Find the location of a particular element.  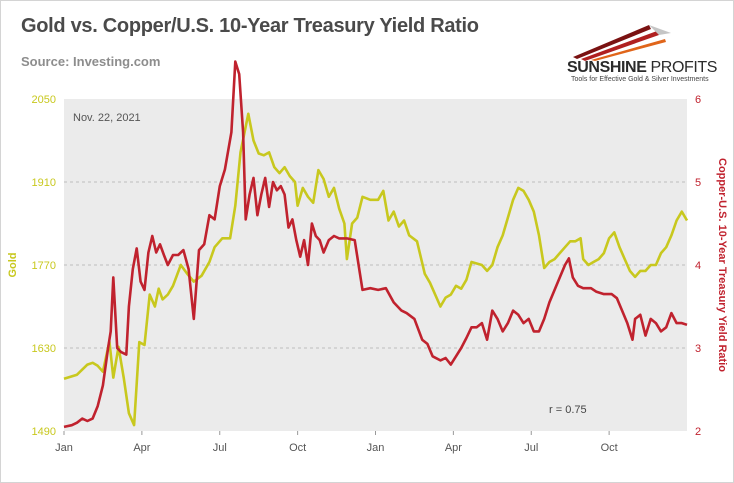

correlation-label: r = 0.75 is located at coordinates (568, 410).